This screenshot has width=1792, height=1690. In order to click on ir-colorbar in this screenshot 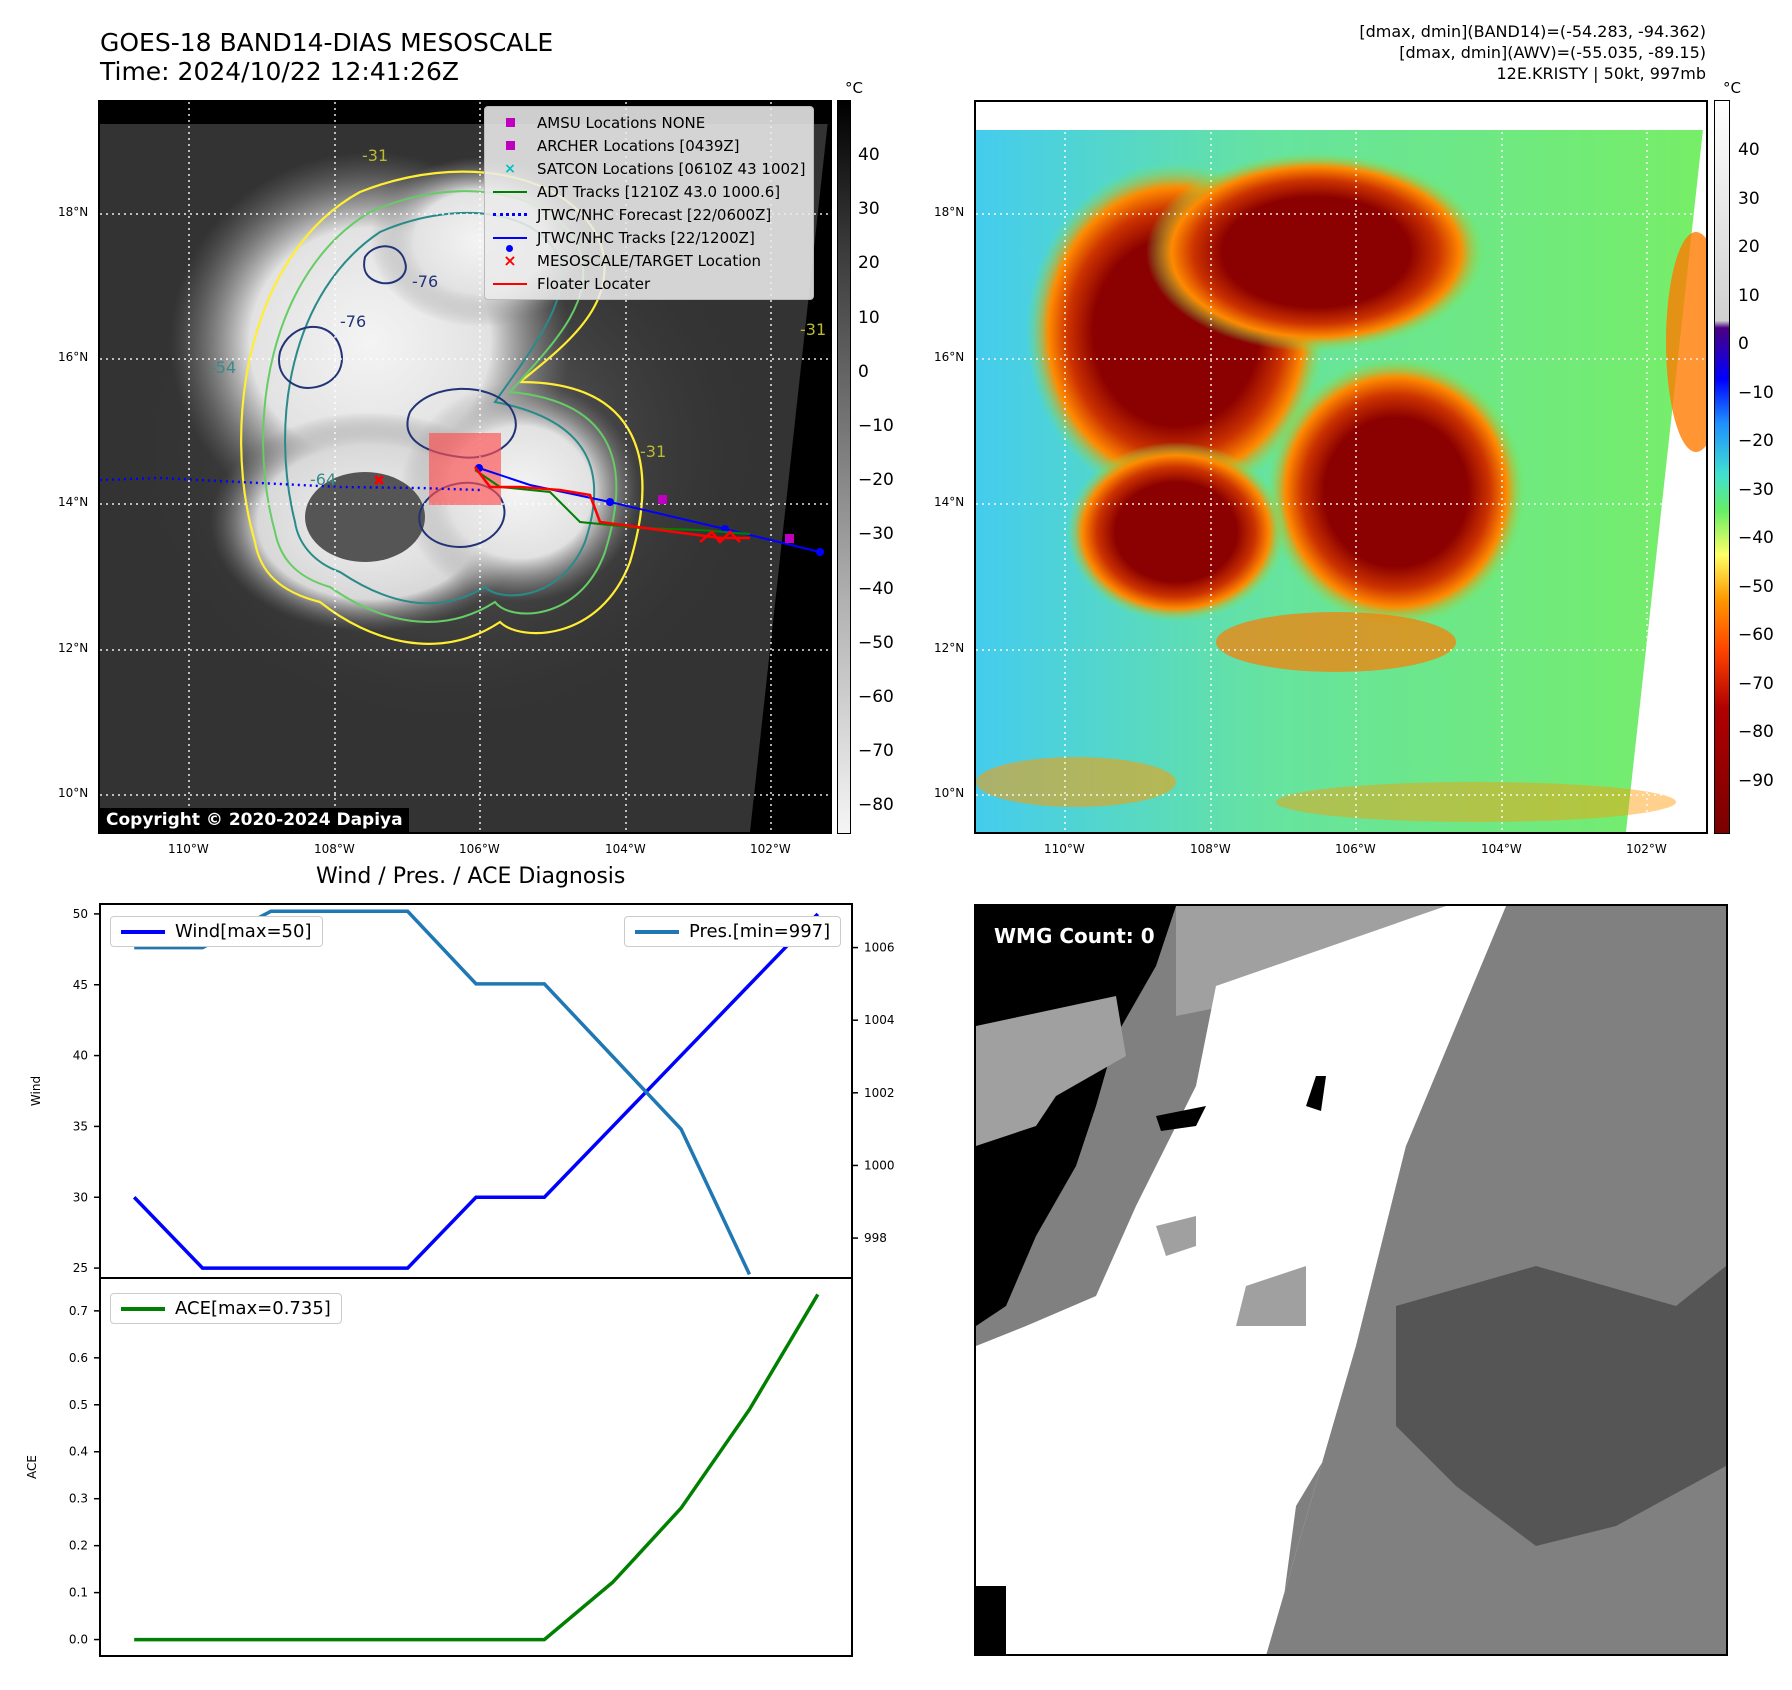, I will do `click(844, 467)`.